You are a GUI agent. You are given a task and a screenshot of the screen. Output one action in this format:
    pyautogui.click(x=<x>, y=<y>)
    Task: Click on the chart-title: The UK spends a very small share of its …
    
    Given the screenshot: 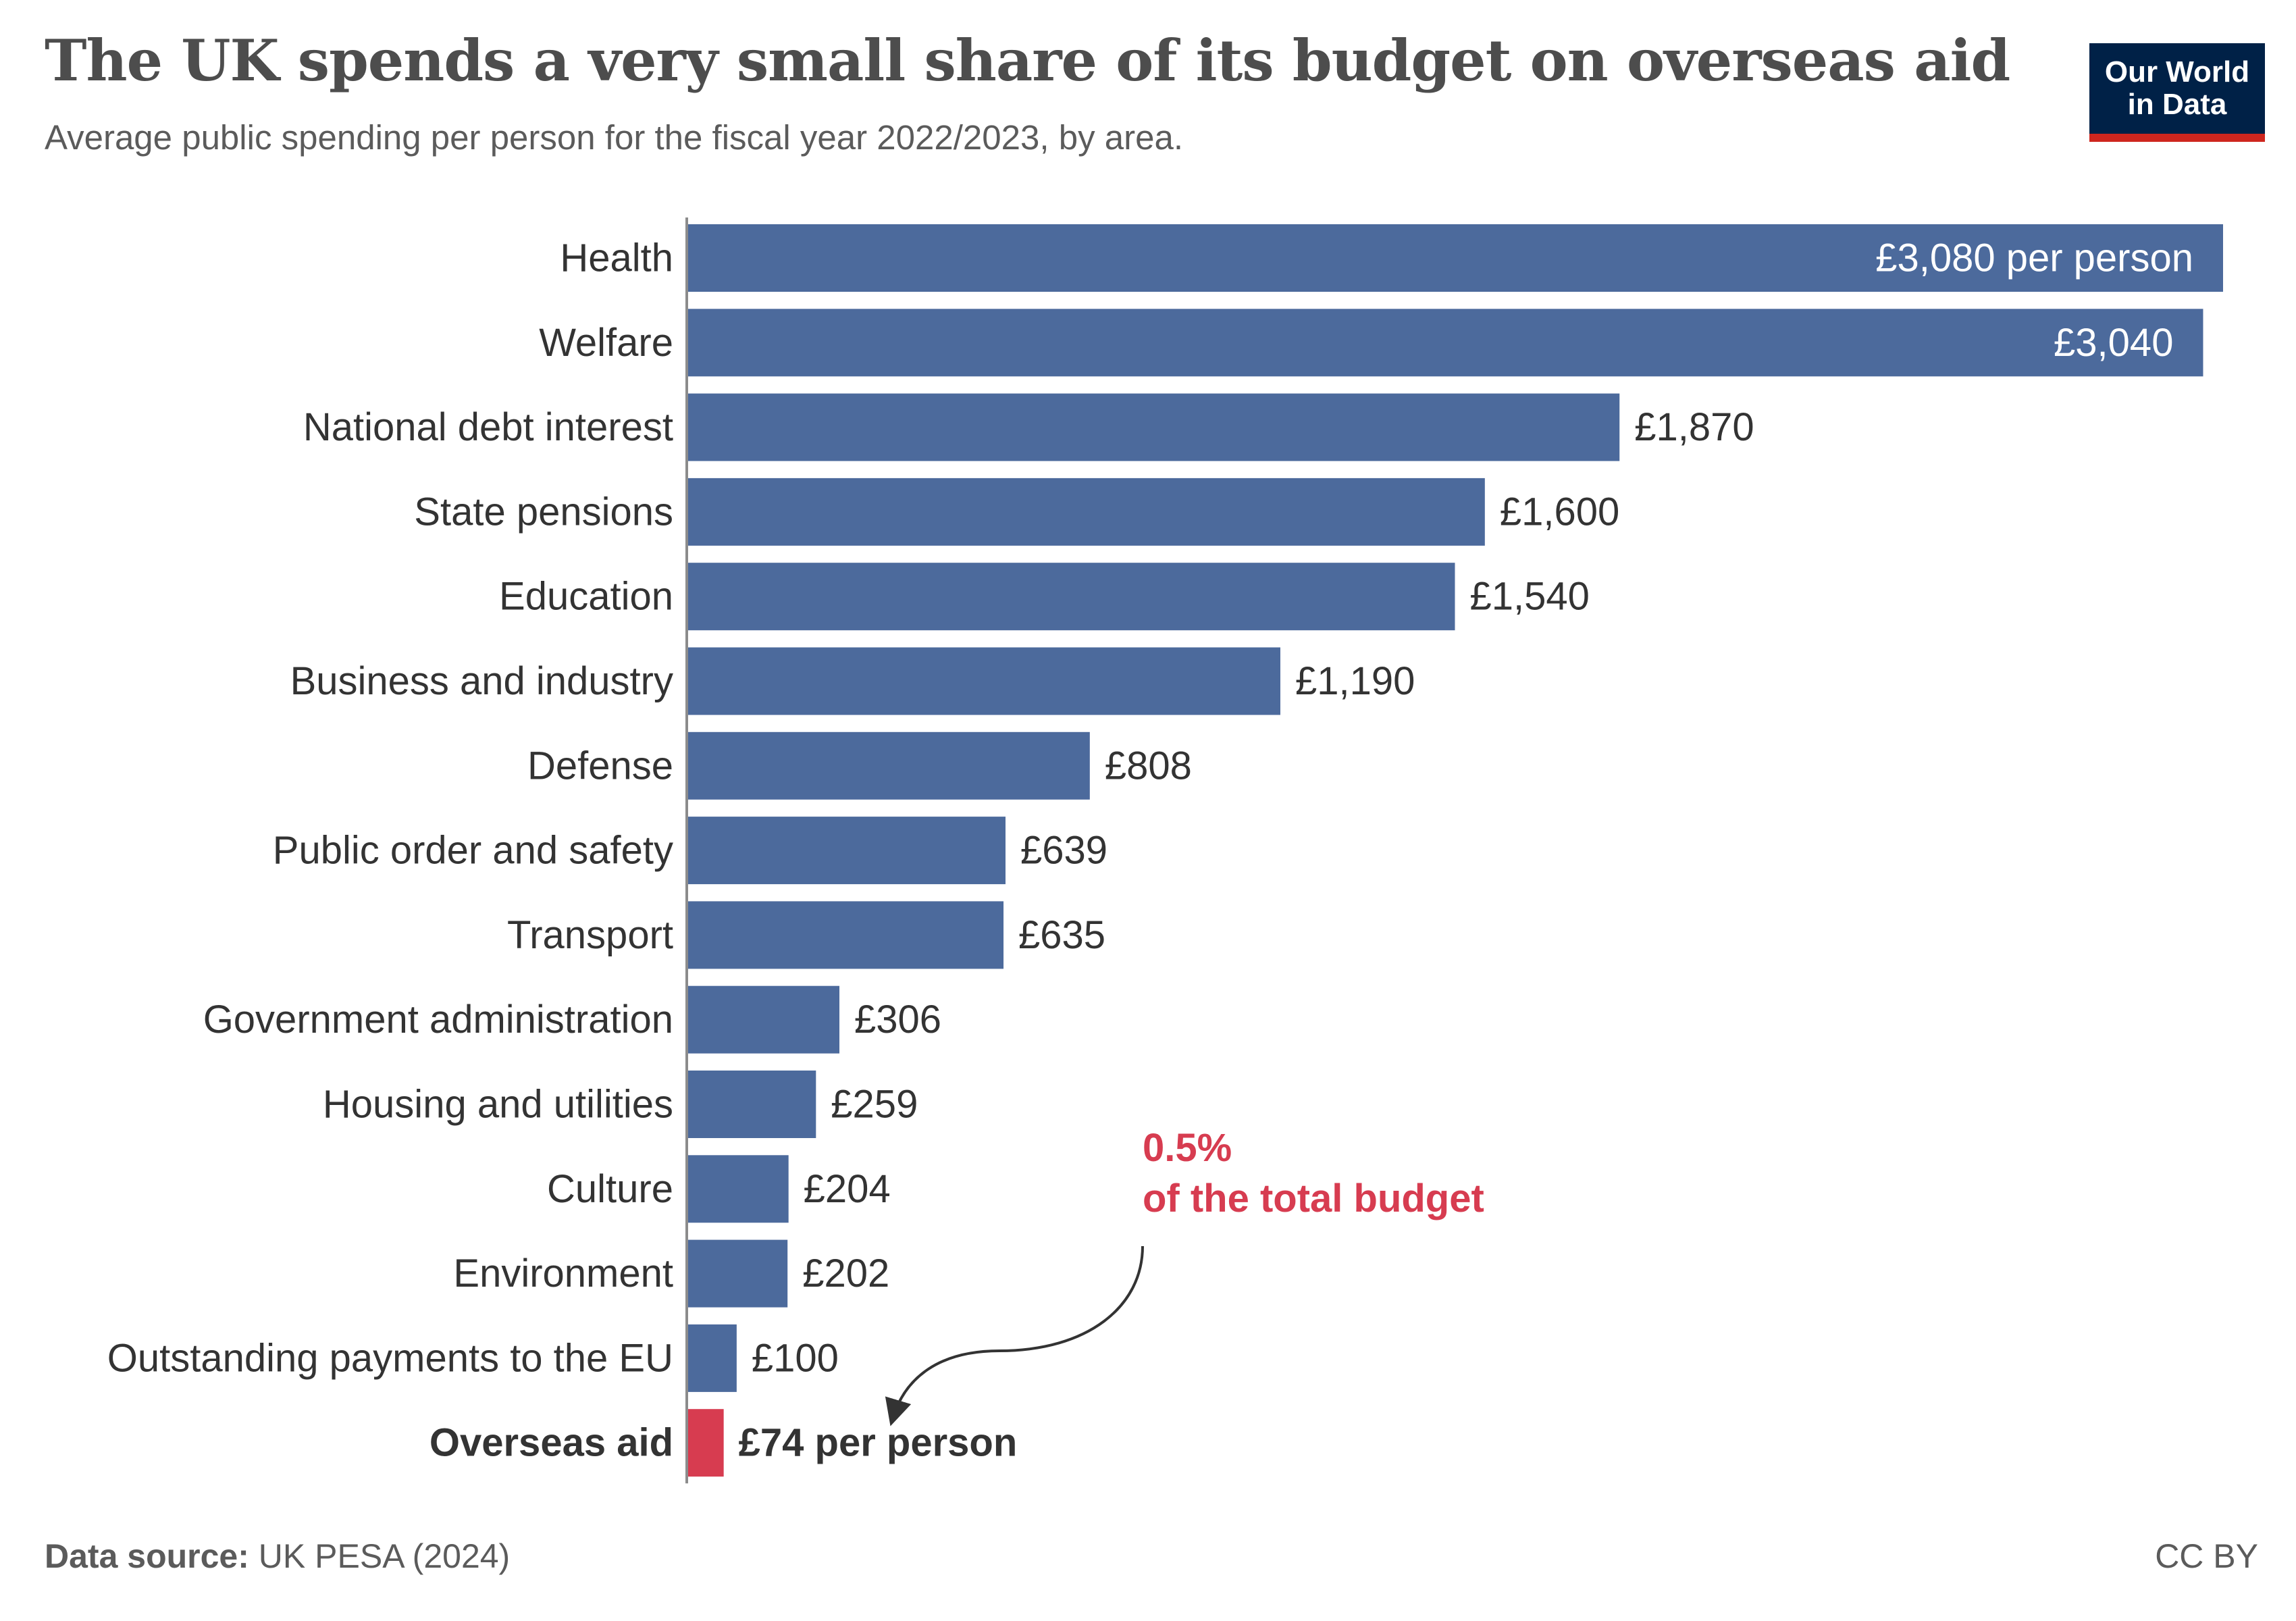 What is the action you would take?
    pyautogui.click(x=1027, y=60)
    